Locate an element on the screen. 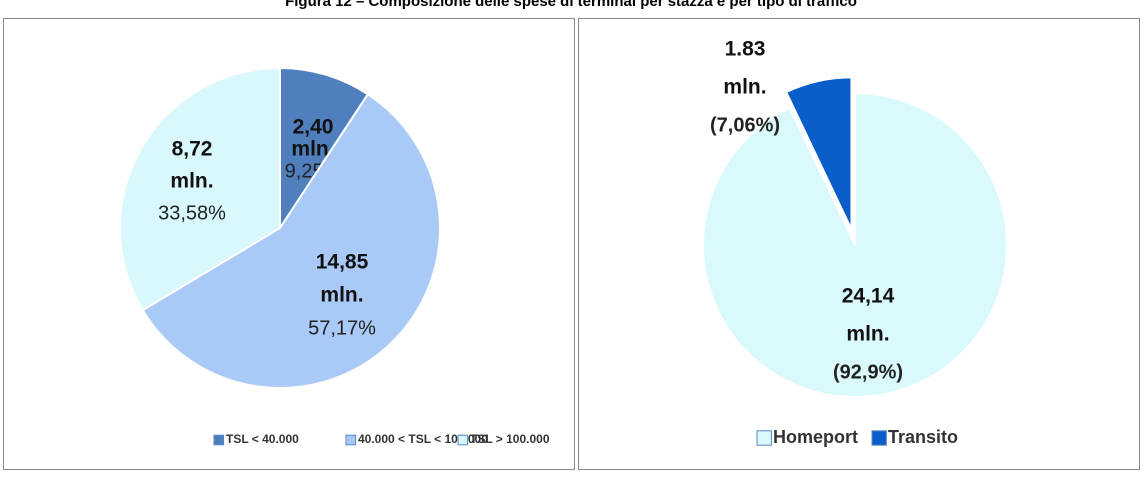 This screenshot has width=1143, height=479. value-label: 57,17% is located at coordinates (342, 328).